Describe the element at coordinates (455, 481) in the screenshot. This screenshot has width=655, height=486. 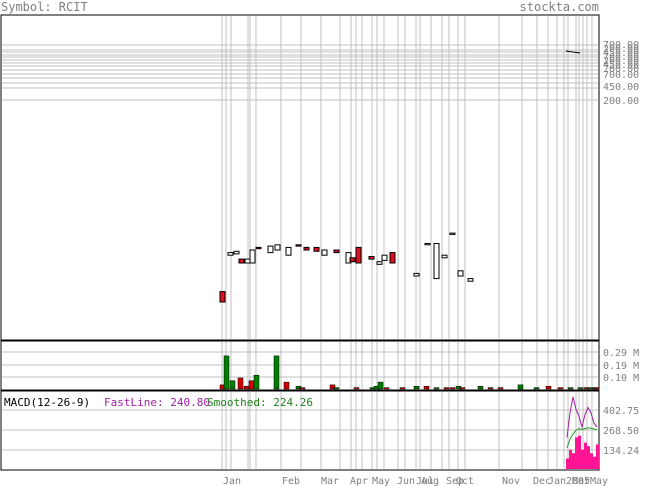
I see `x-axis-tick-label: Sep` at that location.